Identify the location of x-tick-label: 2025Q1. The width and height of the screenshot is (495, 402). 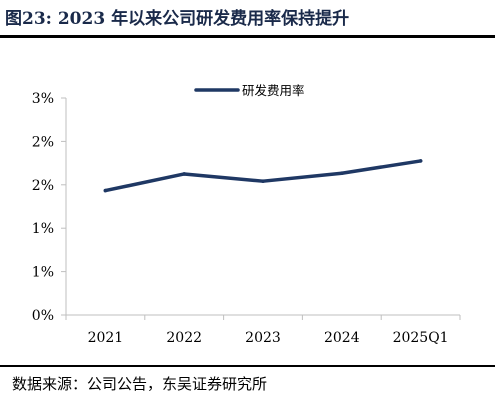
(421, 338).